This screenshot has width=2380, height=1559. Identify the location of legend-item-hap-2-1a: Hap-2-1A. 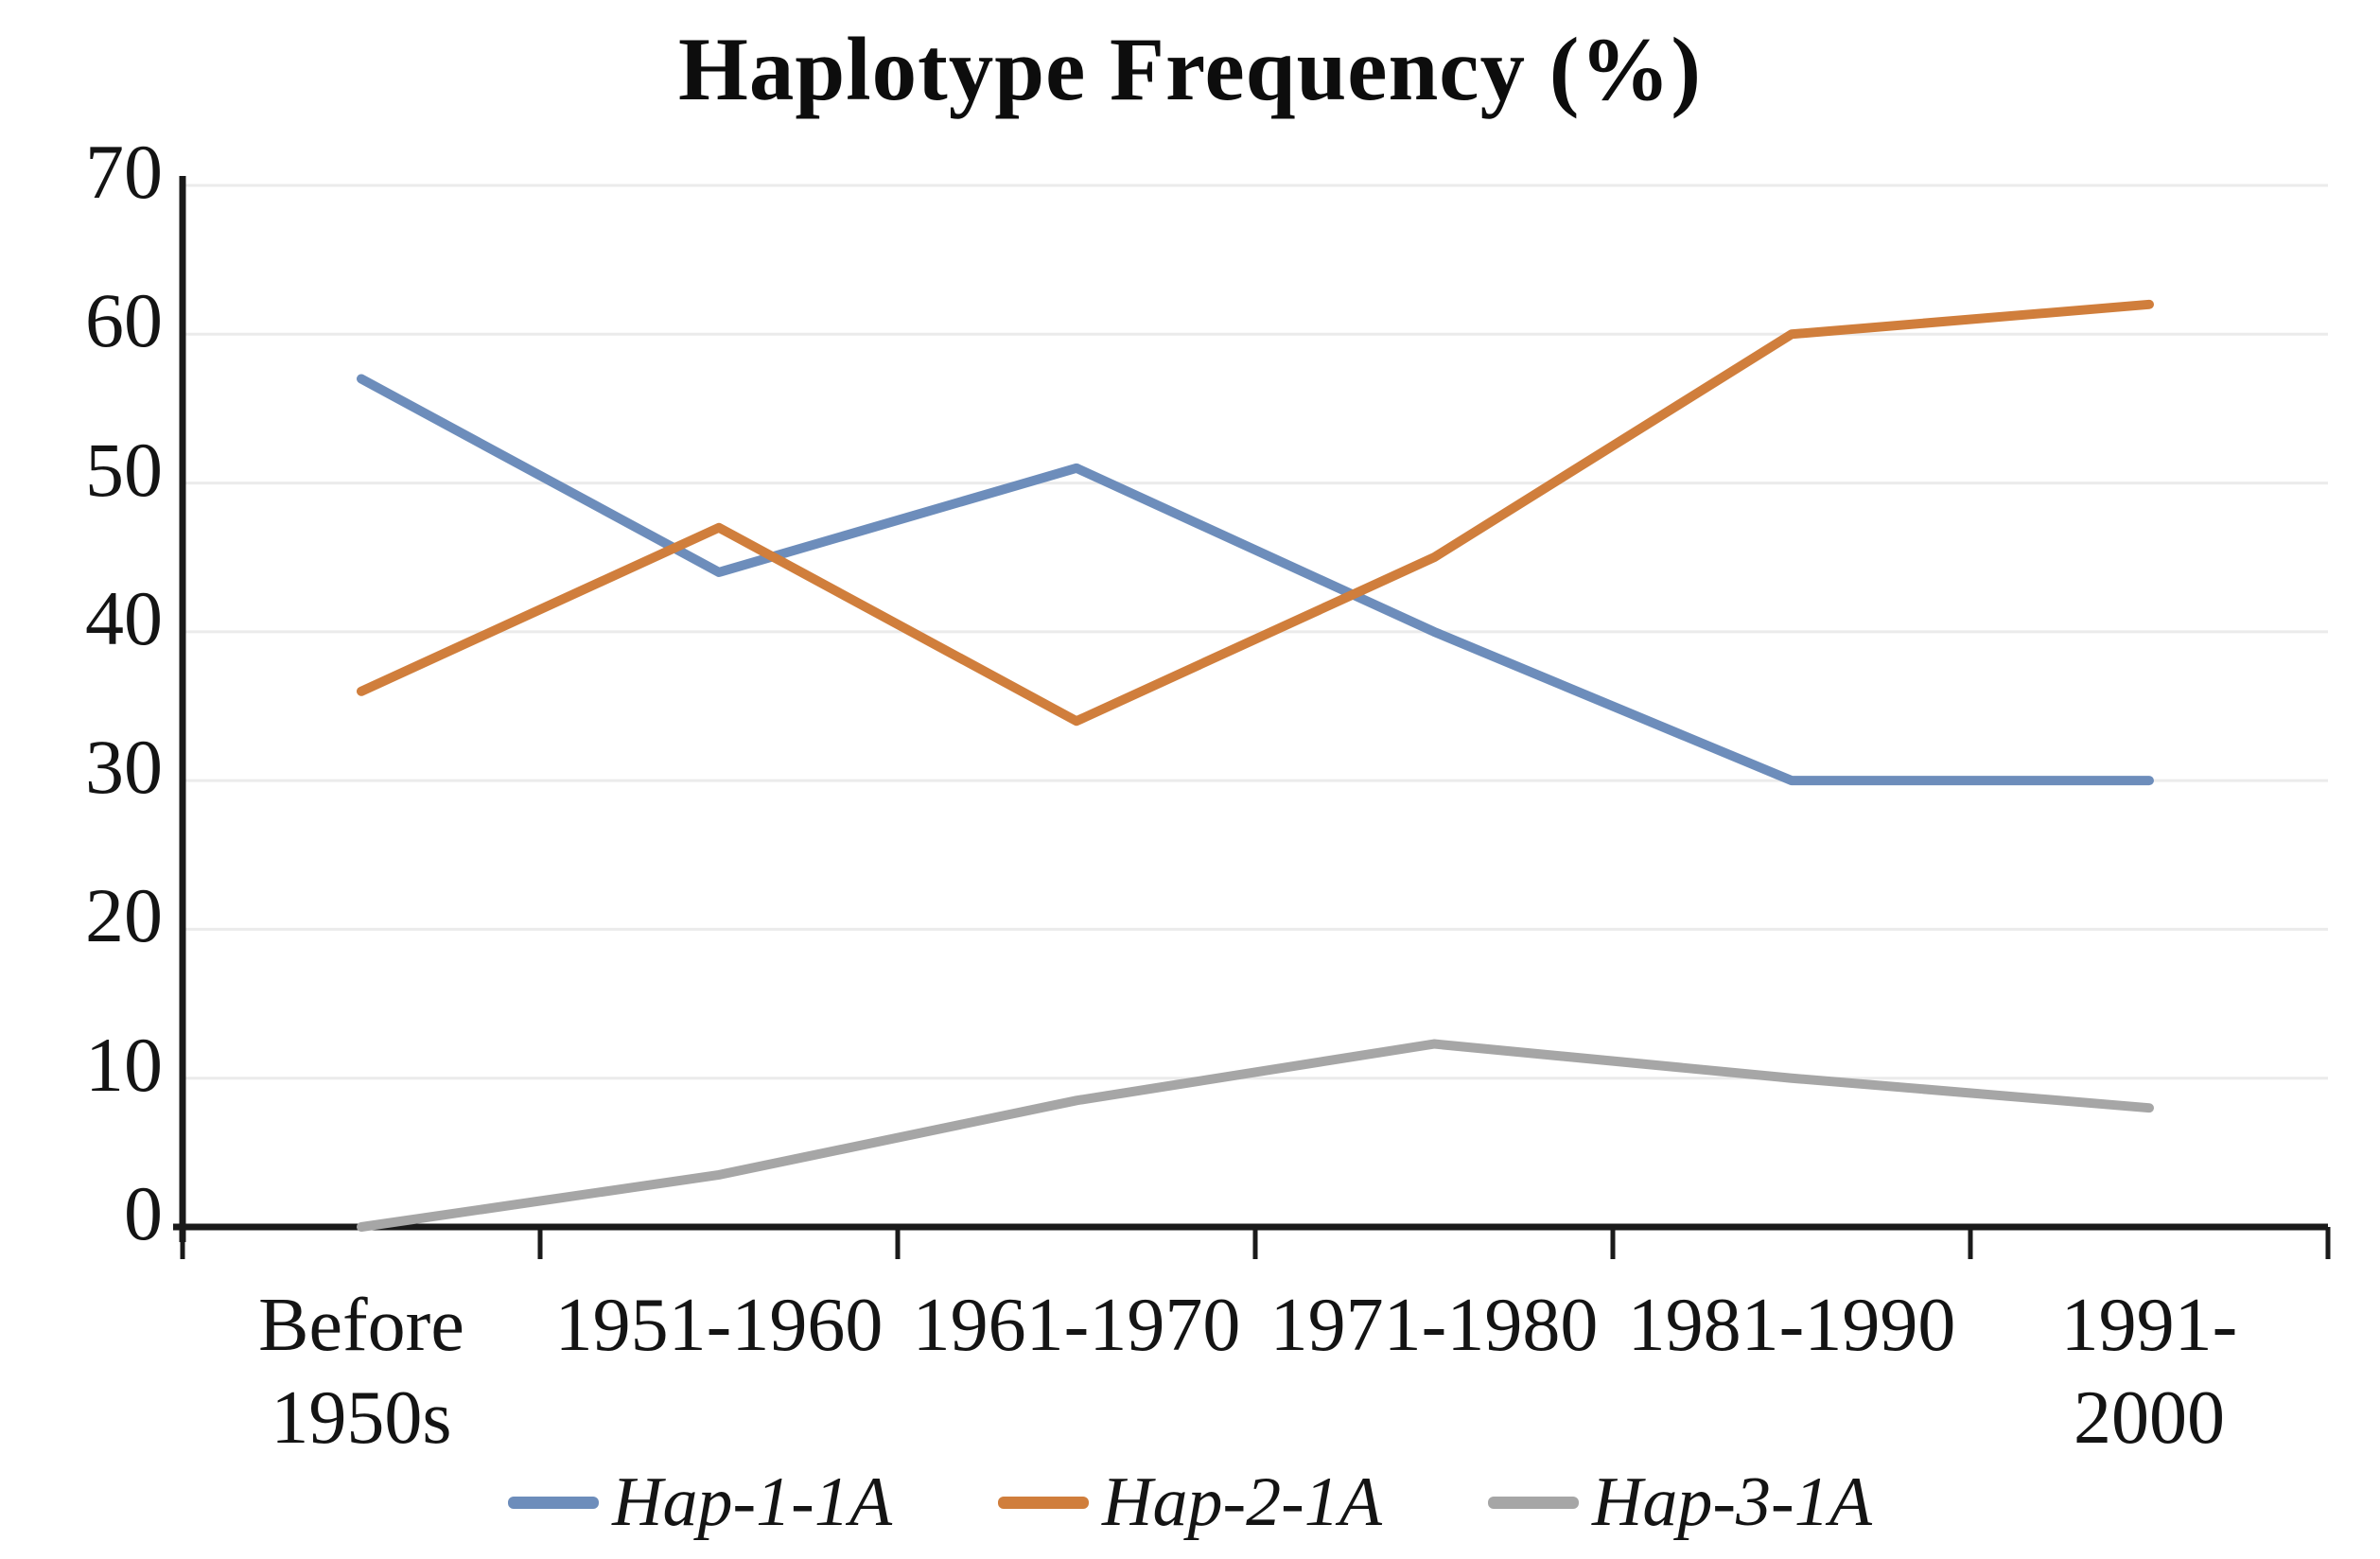
(1190, 1502).